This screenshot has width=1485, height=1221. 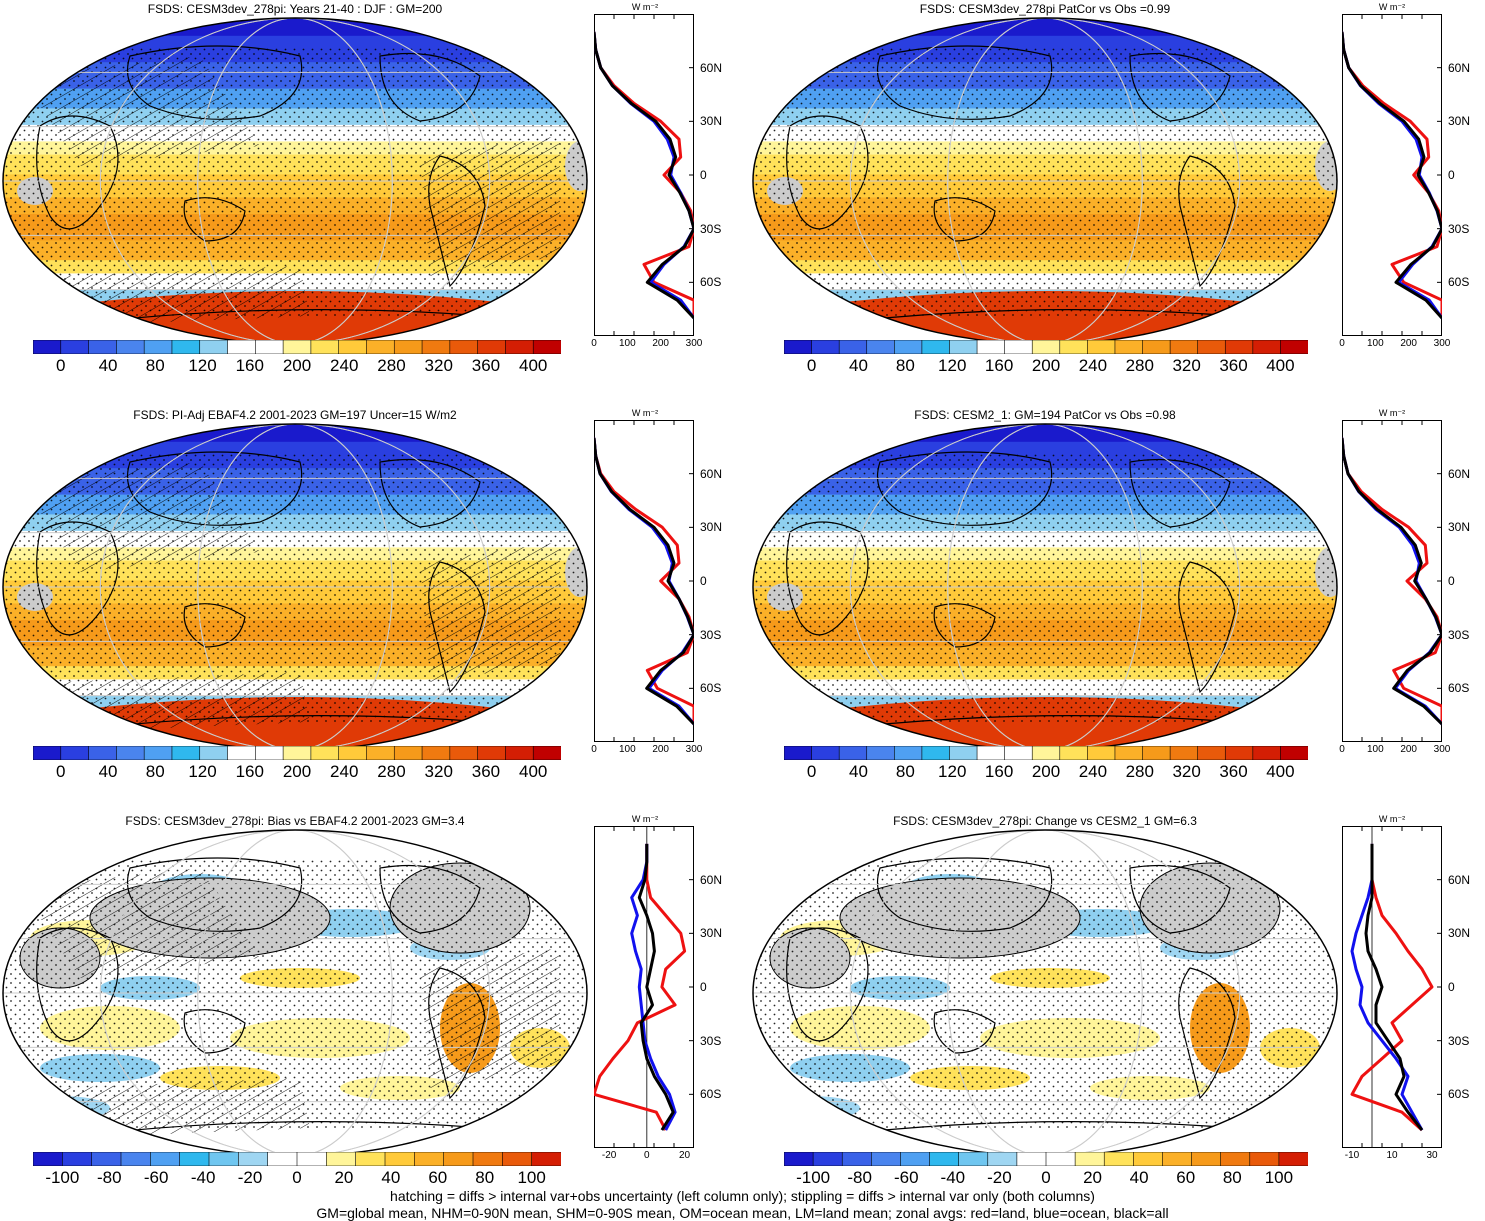 I want to click on colorbar-tick-label: 20, so click(x=344, y=1177).